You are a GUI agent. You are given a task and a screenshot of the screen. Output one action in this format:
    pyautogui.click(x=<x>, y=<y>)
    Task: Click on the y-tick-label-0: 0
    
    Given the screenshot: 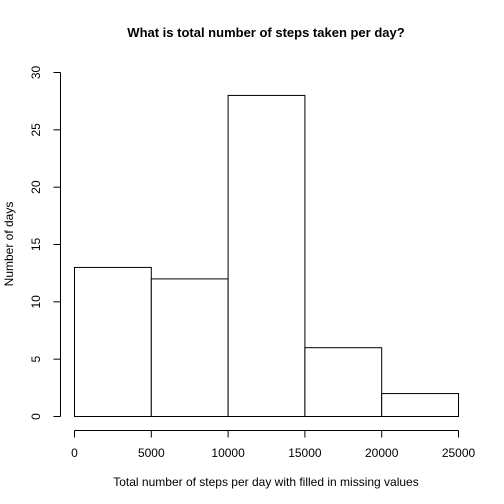 What is the action you would take?
    pyautogui.click(x=36, y=416)
    